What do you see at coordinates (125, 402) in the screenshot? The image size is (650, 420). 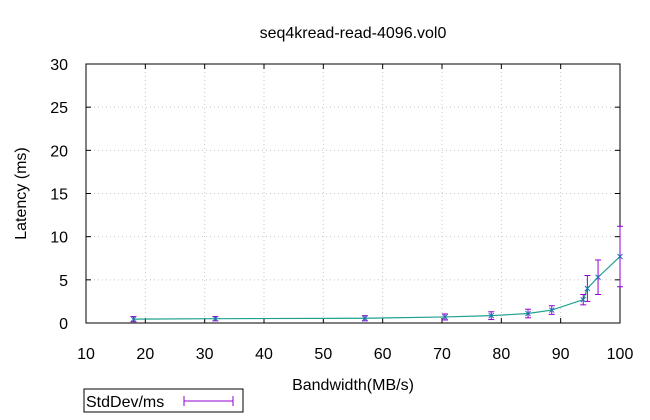 I see `legend-label: StdDev/ms` at bounding box center [125, 402].